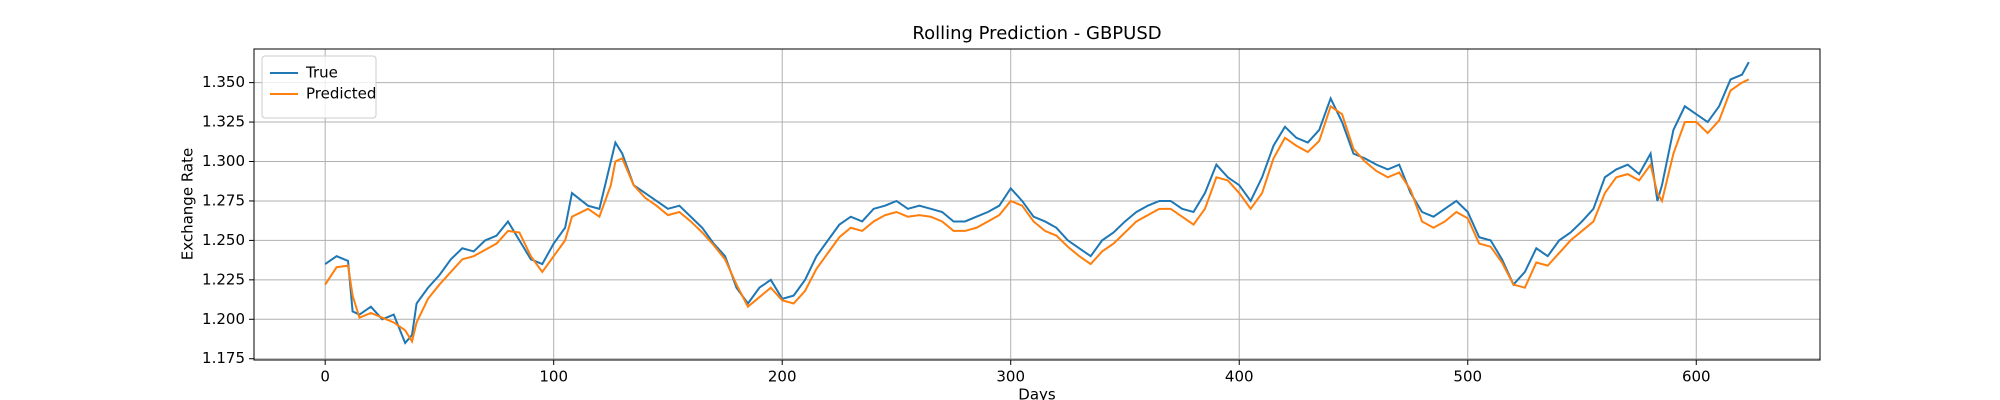 The width and height of the screenshot is (2000, 400). Describe the element at coordinates (553, 377) in the screenshot. I see `x-tick-label: 100` at that location.